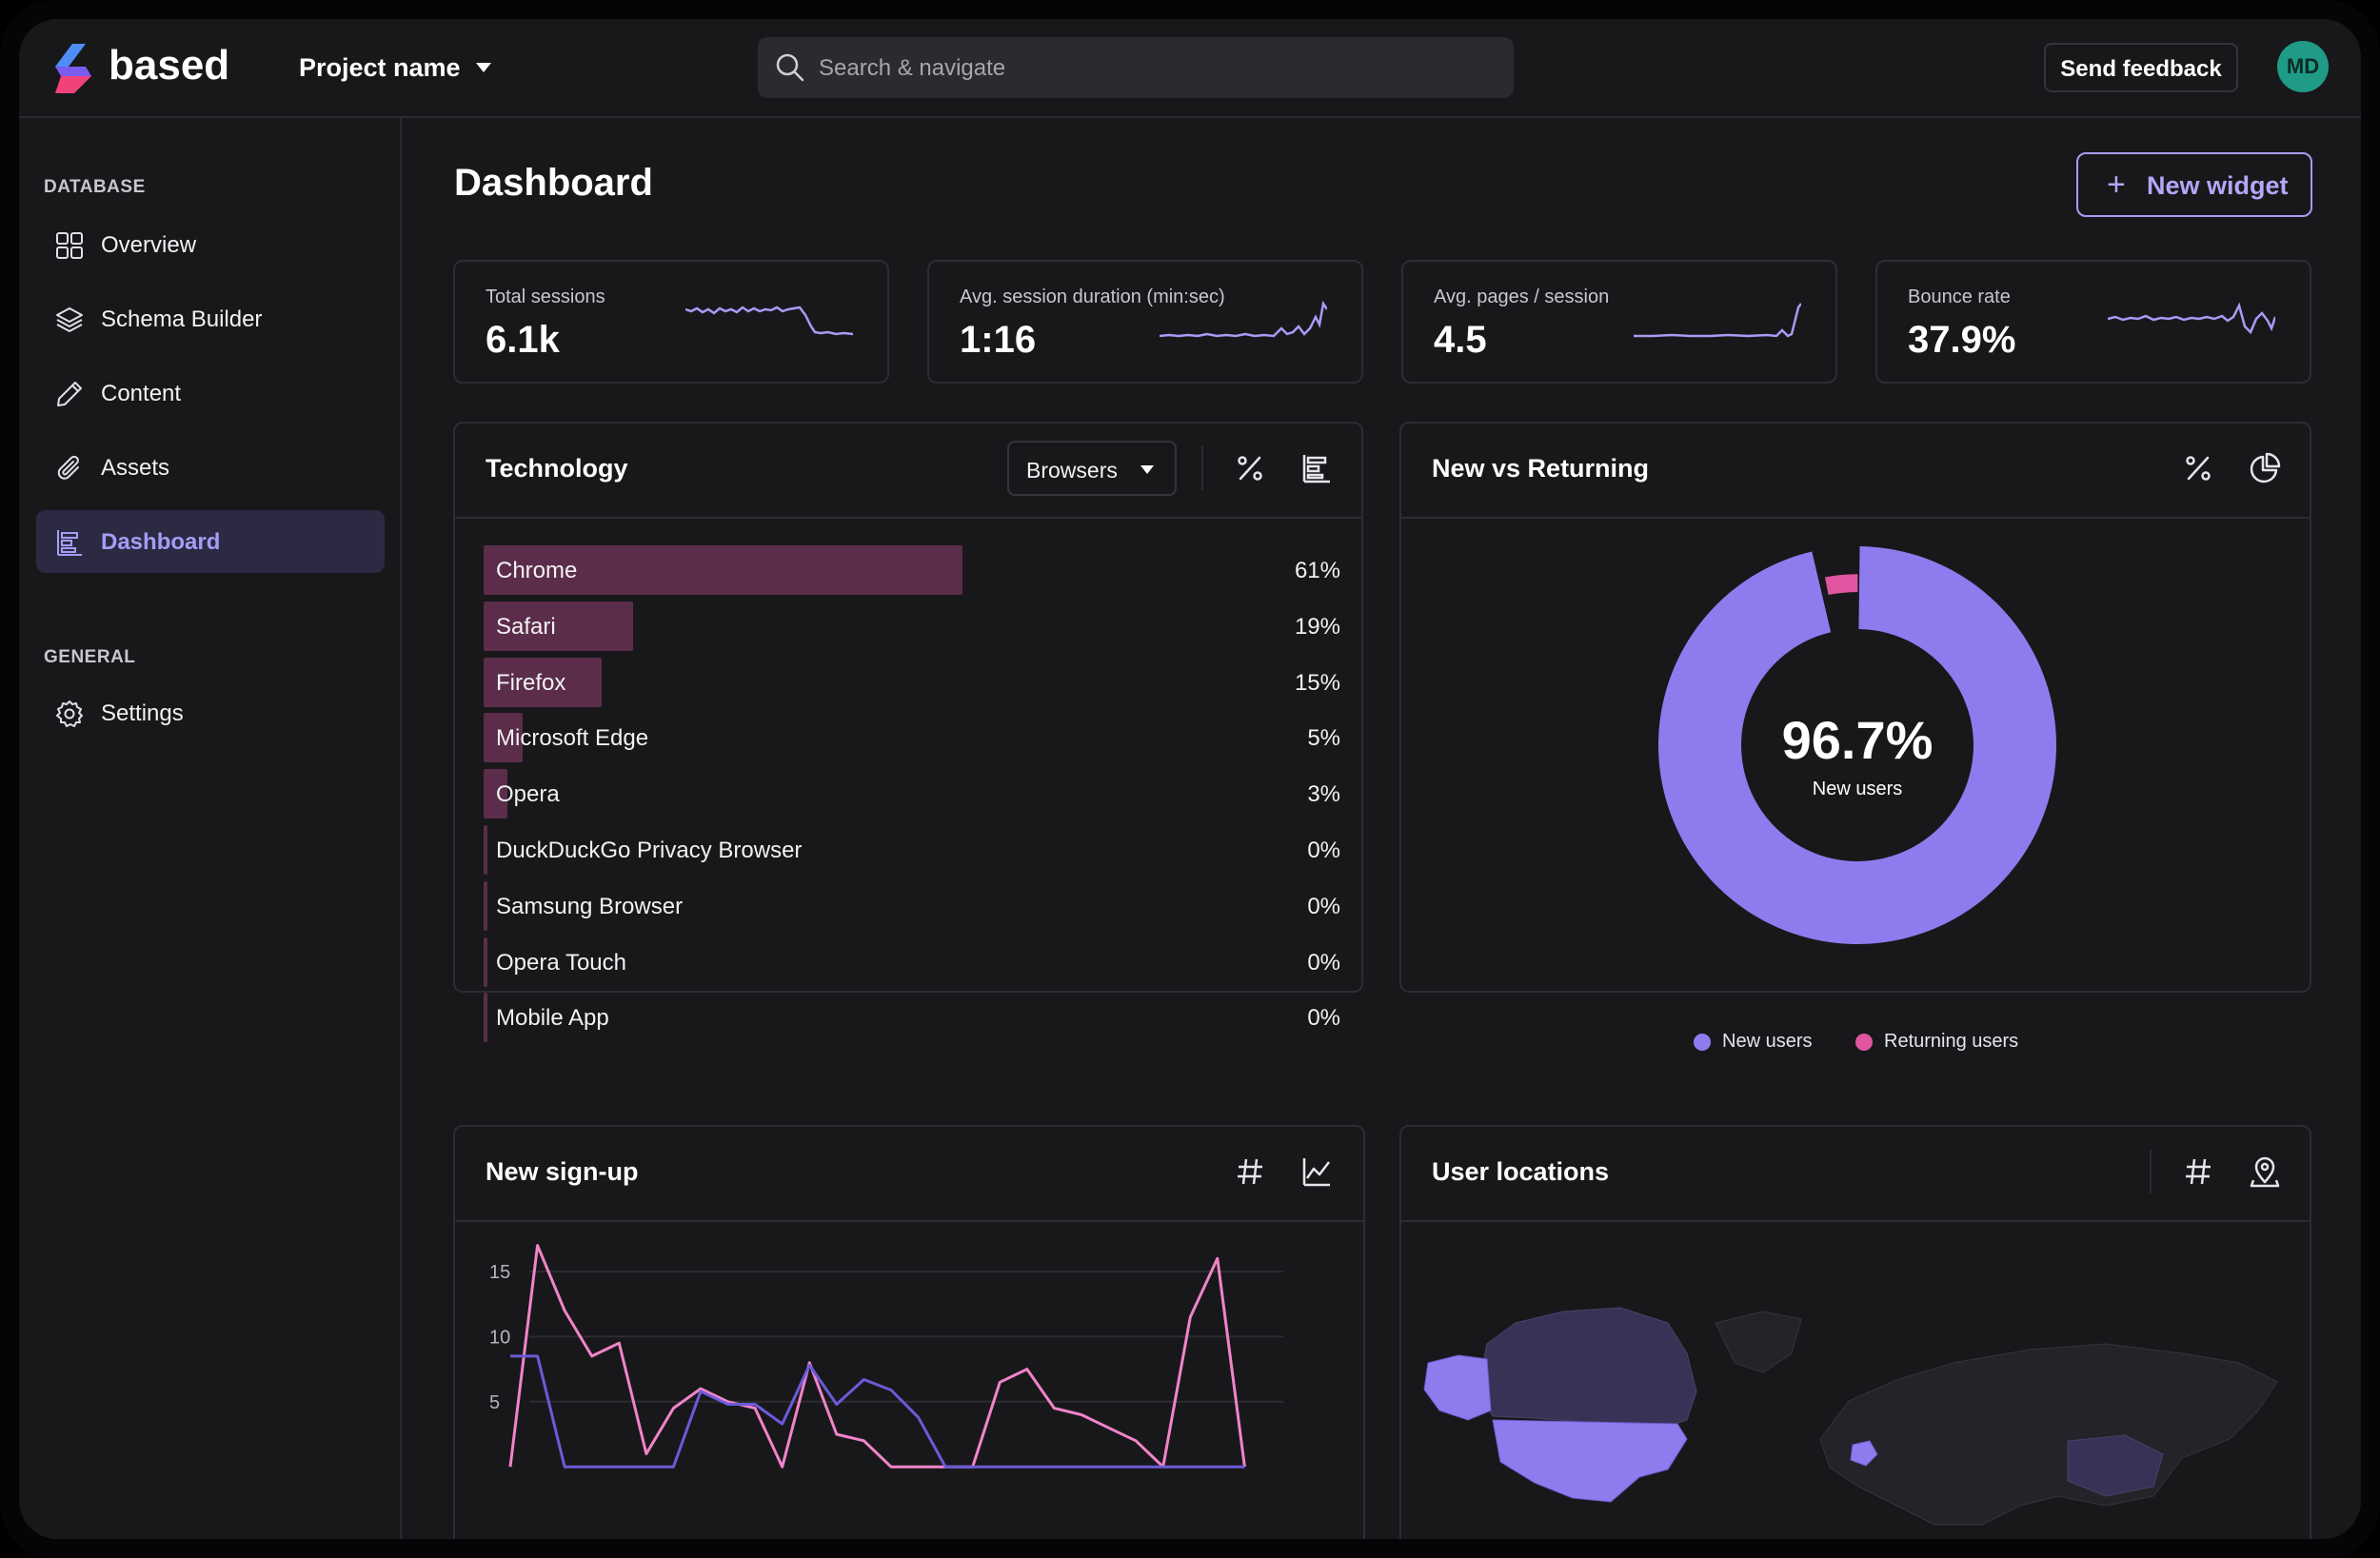  I want to click on sidebar-section-label: GENERAL, so click(90, 657).